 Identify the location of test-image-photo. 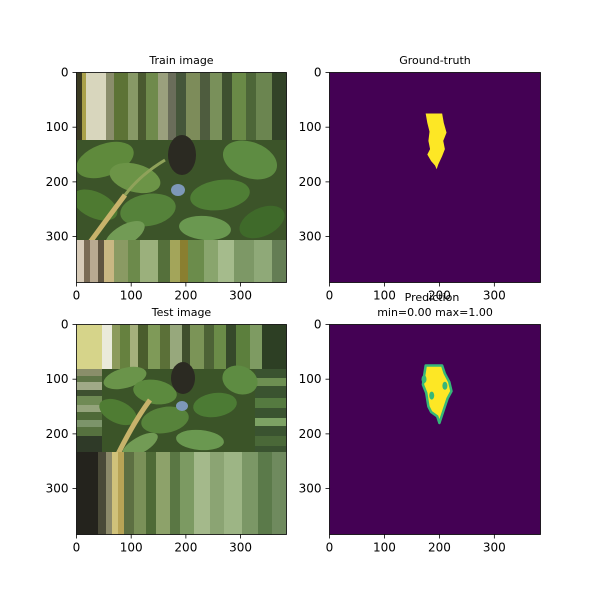
(181, 429).